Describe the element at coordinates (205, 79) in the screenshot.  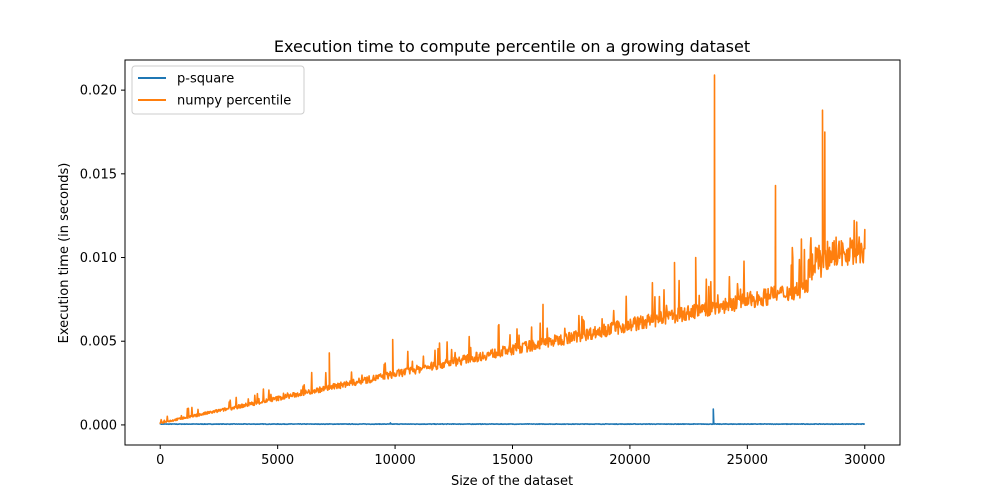
I see `legend-label-p-square: p-square` at that location.